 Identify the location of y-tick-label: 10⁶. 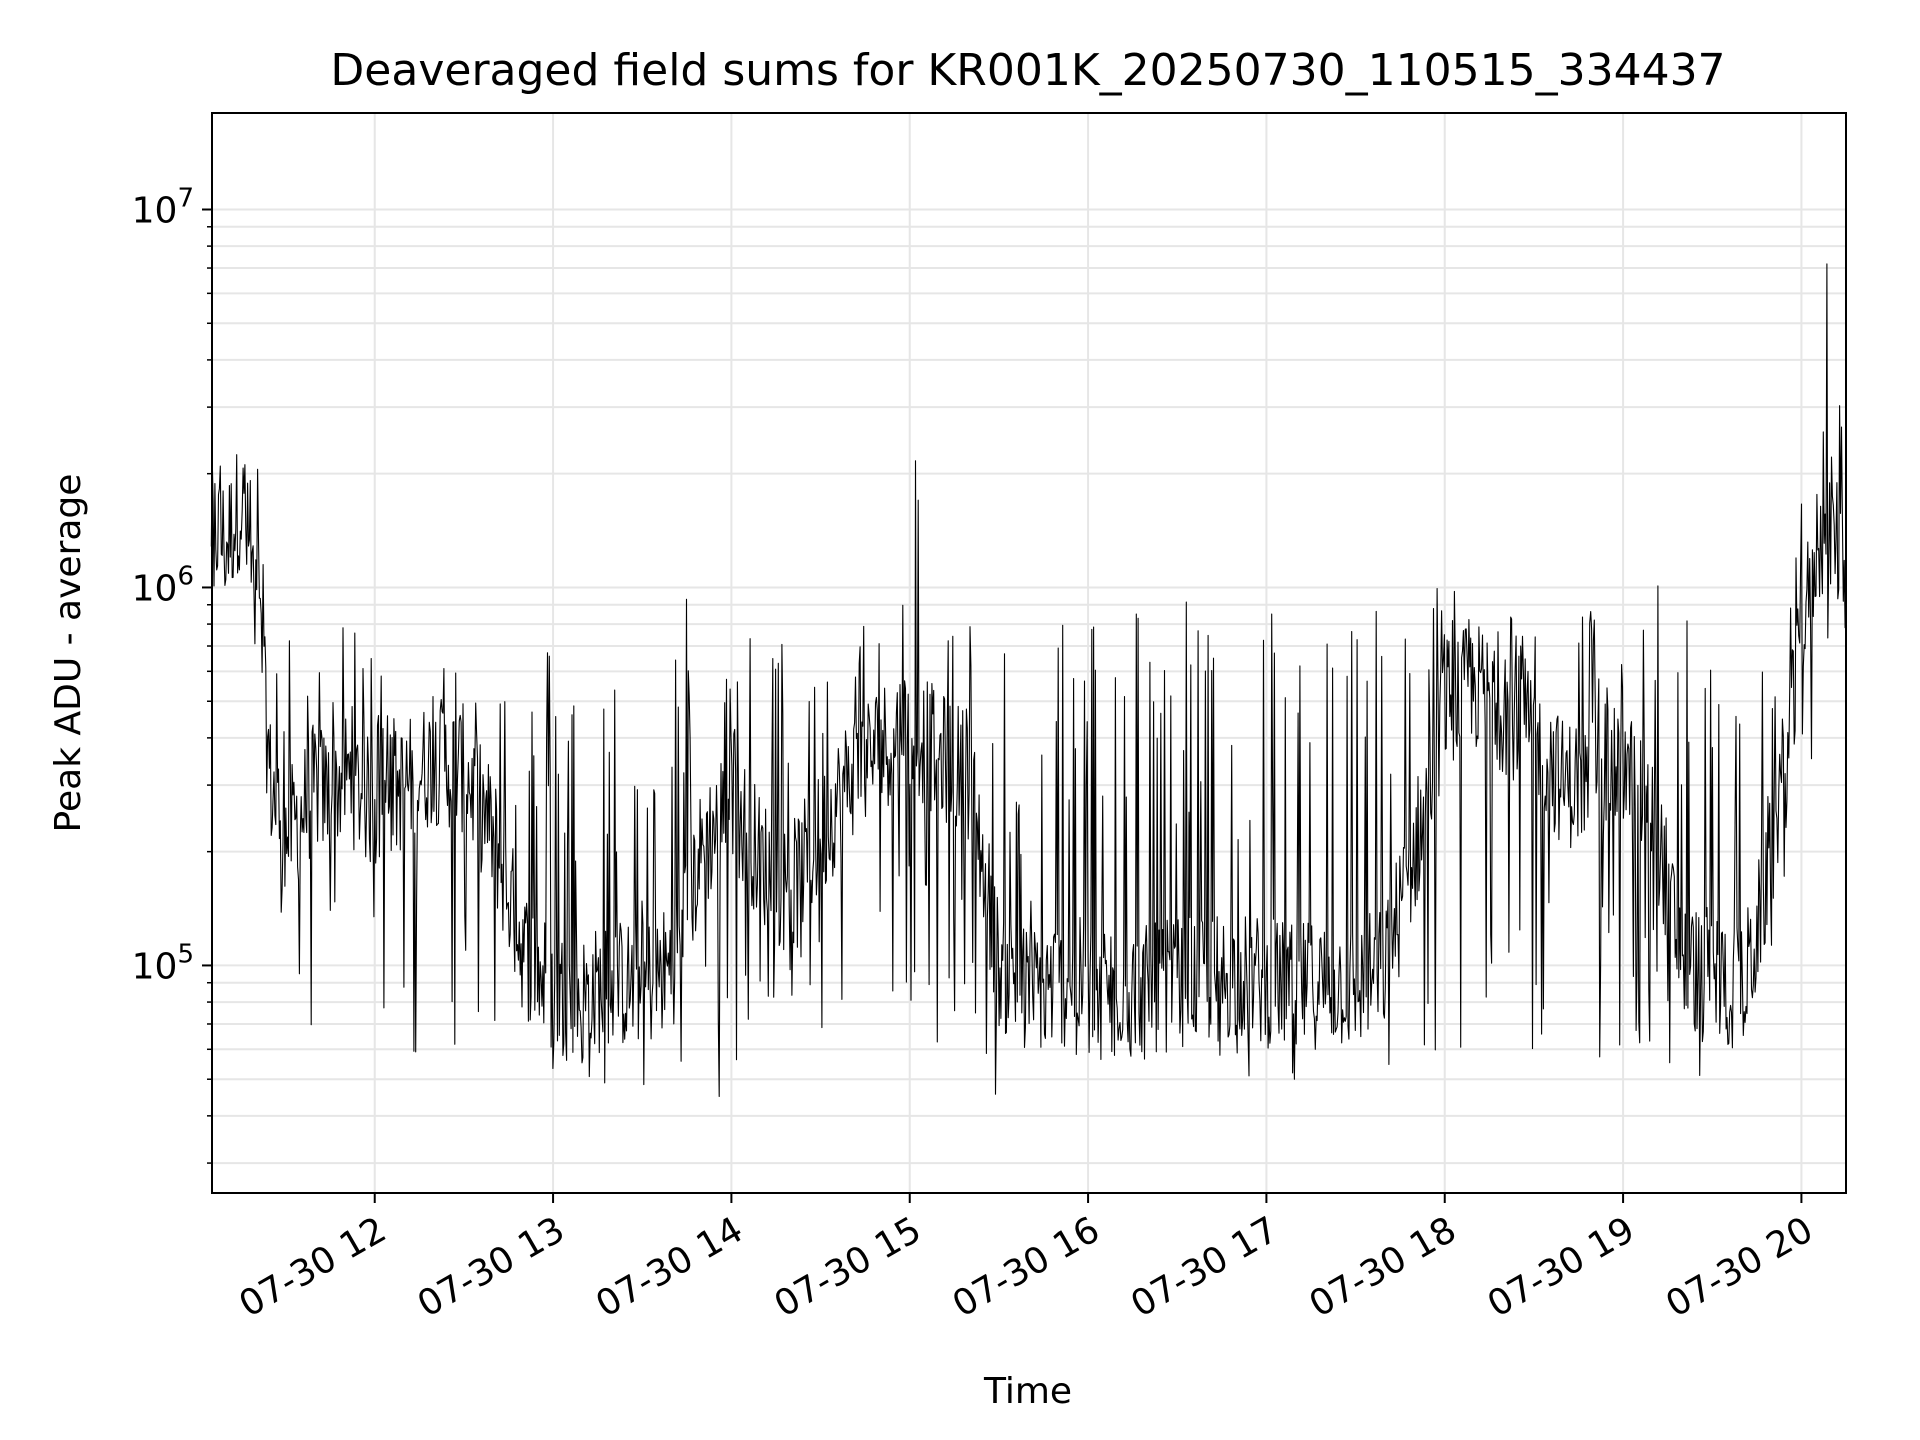
(163, 585).